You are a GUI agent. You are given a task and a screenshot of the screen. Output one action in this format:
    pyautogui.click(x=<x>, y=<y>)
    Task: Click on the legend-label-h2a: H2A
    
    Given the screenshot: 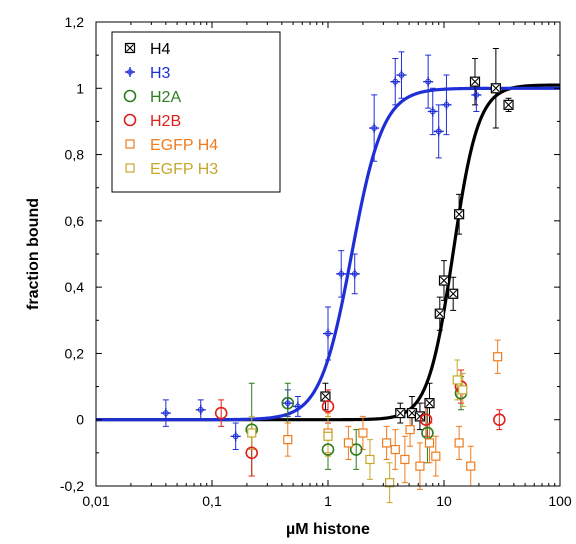 What is the action you would take?
    pyautogui.click(x=165, y=97)
    